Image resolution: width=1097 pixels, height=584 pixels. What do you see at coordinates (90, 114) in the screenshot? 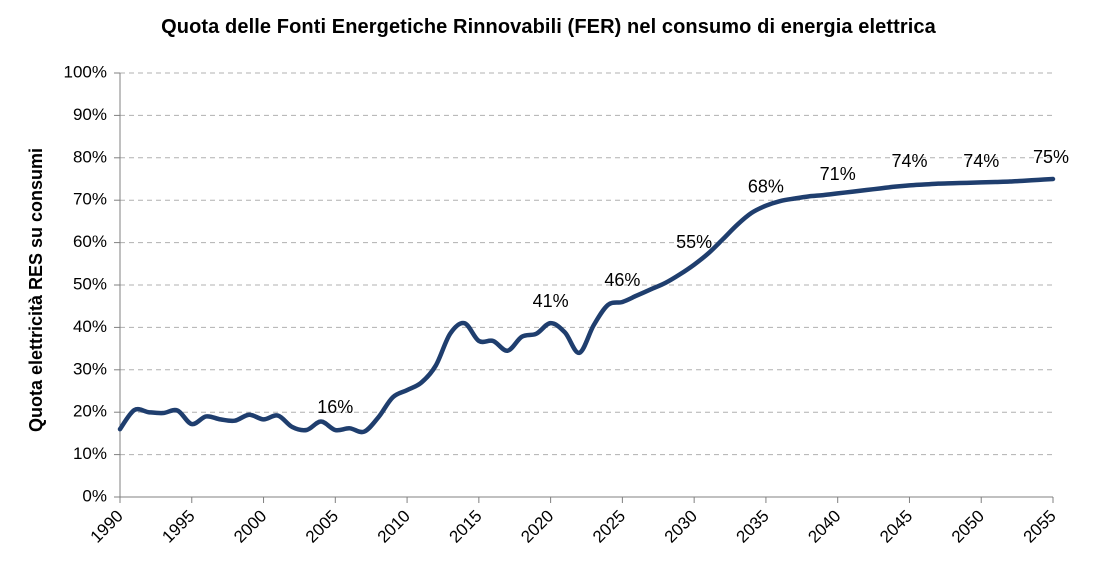
I see `y-tick-label: 90%` at bounding box center [90, 114].